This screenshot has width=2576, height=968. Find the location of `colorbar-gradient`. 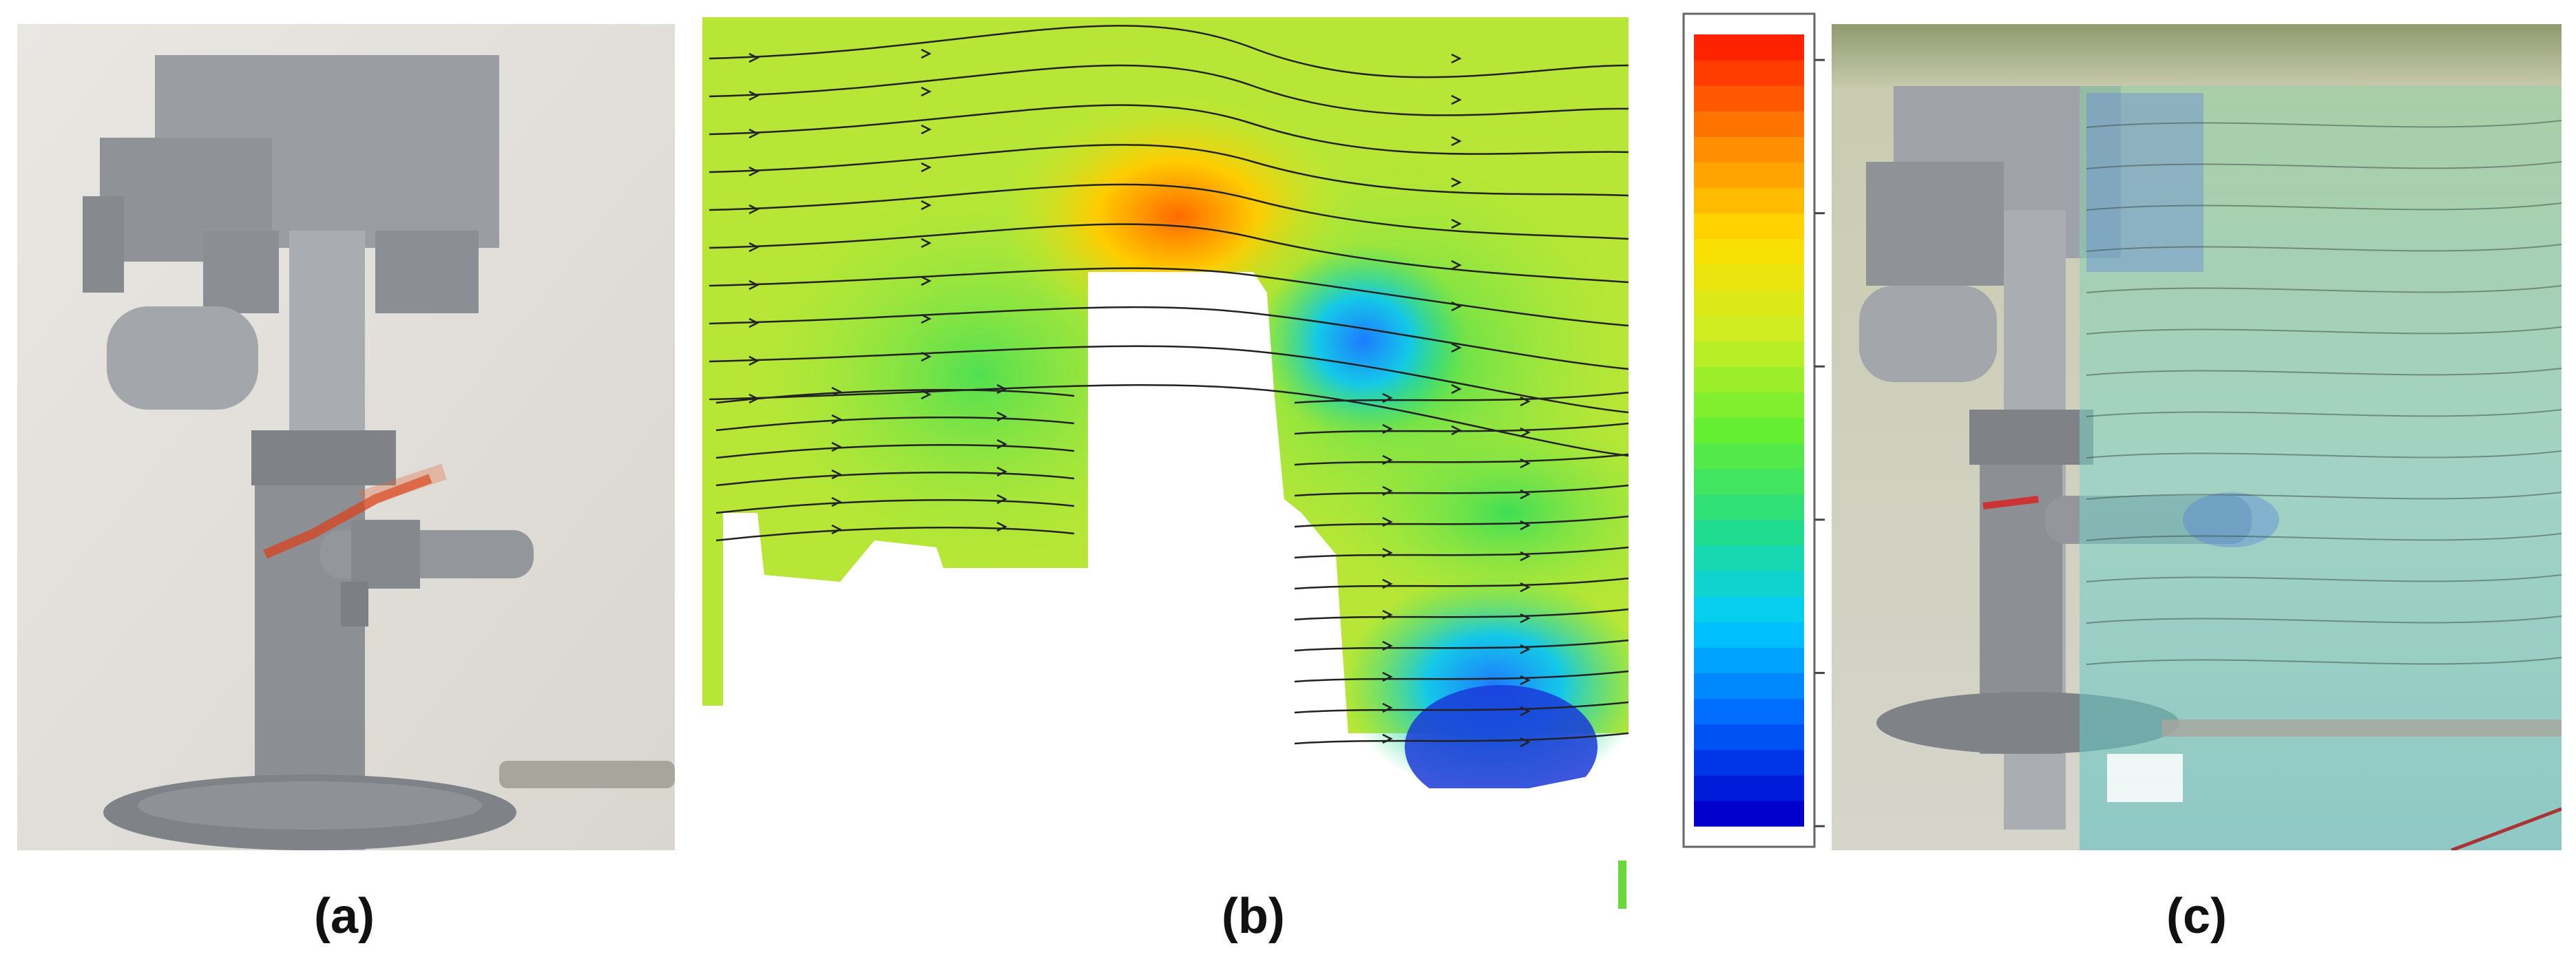

colorbar-gradient is located at coordinates (1749, 430).